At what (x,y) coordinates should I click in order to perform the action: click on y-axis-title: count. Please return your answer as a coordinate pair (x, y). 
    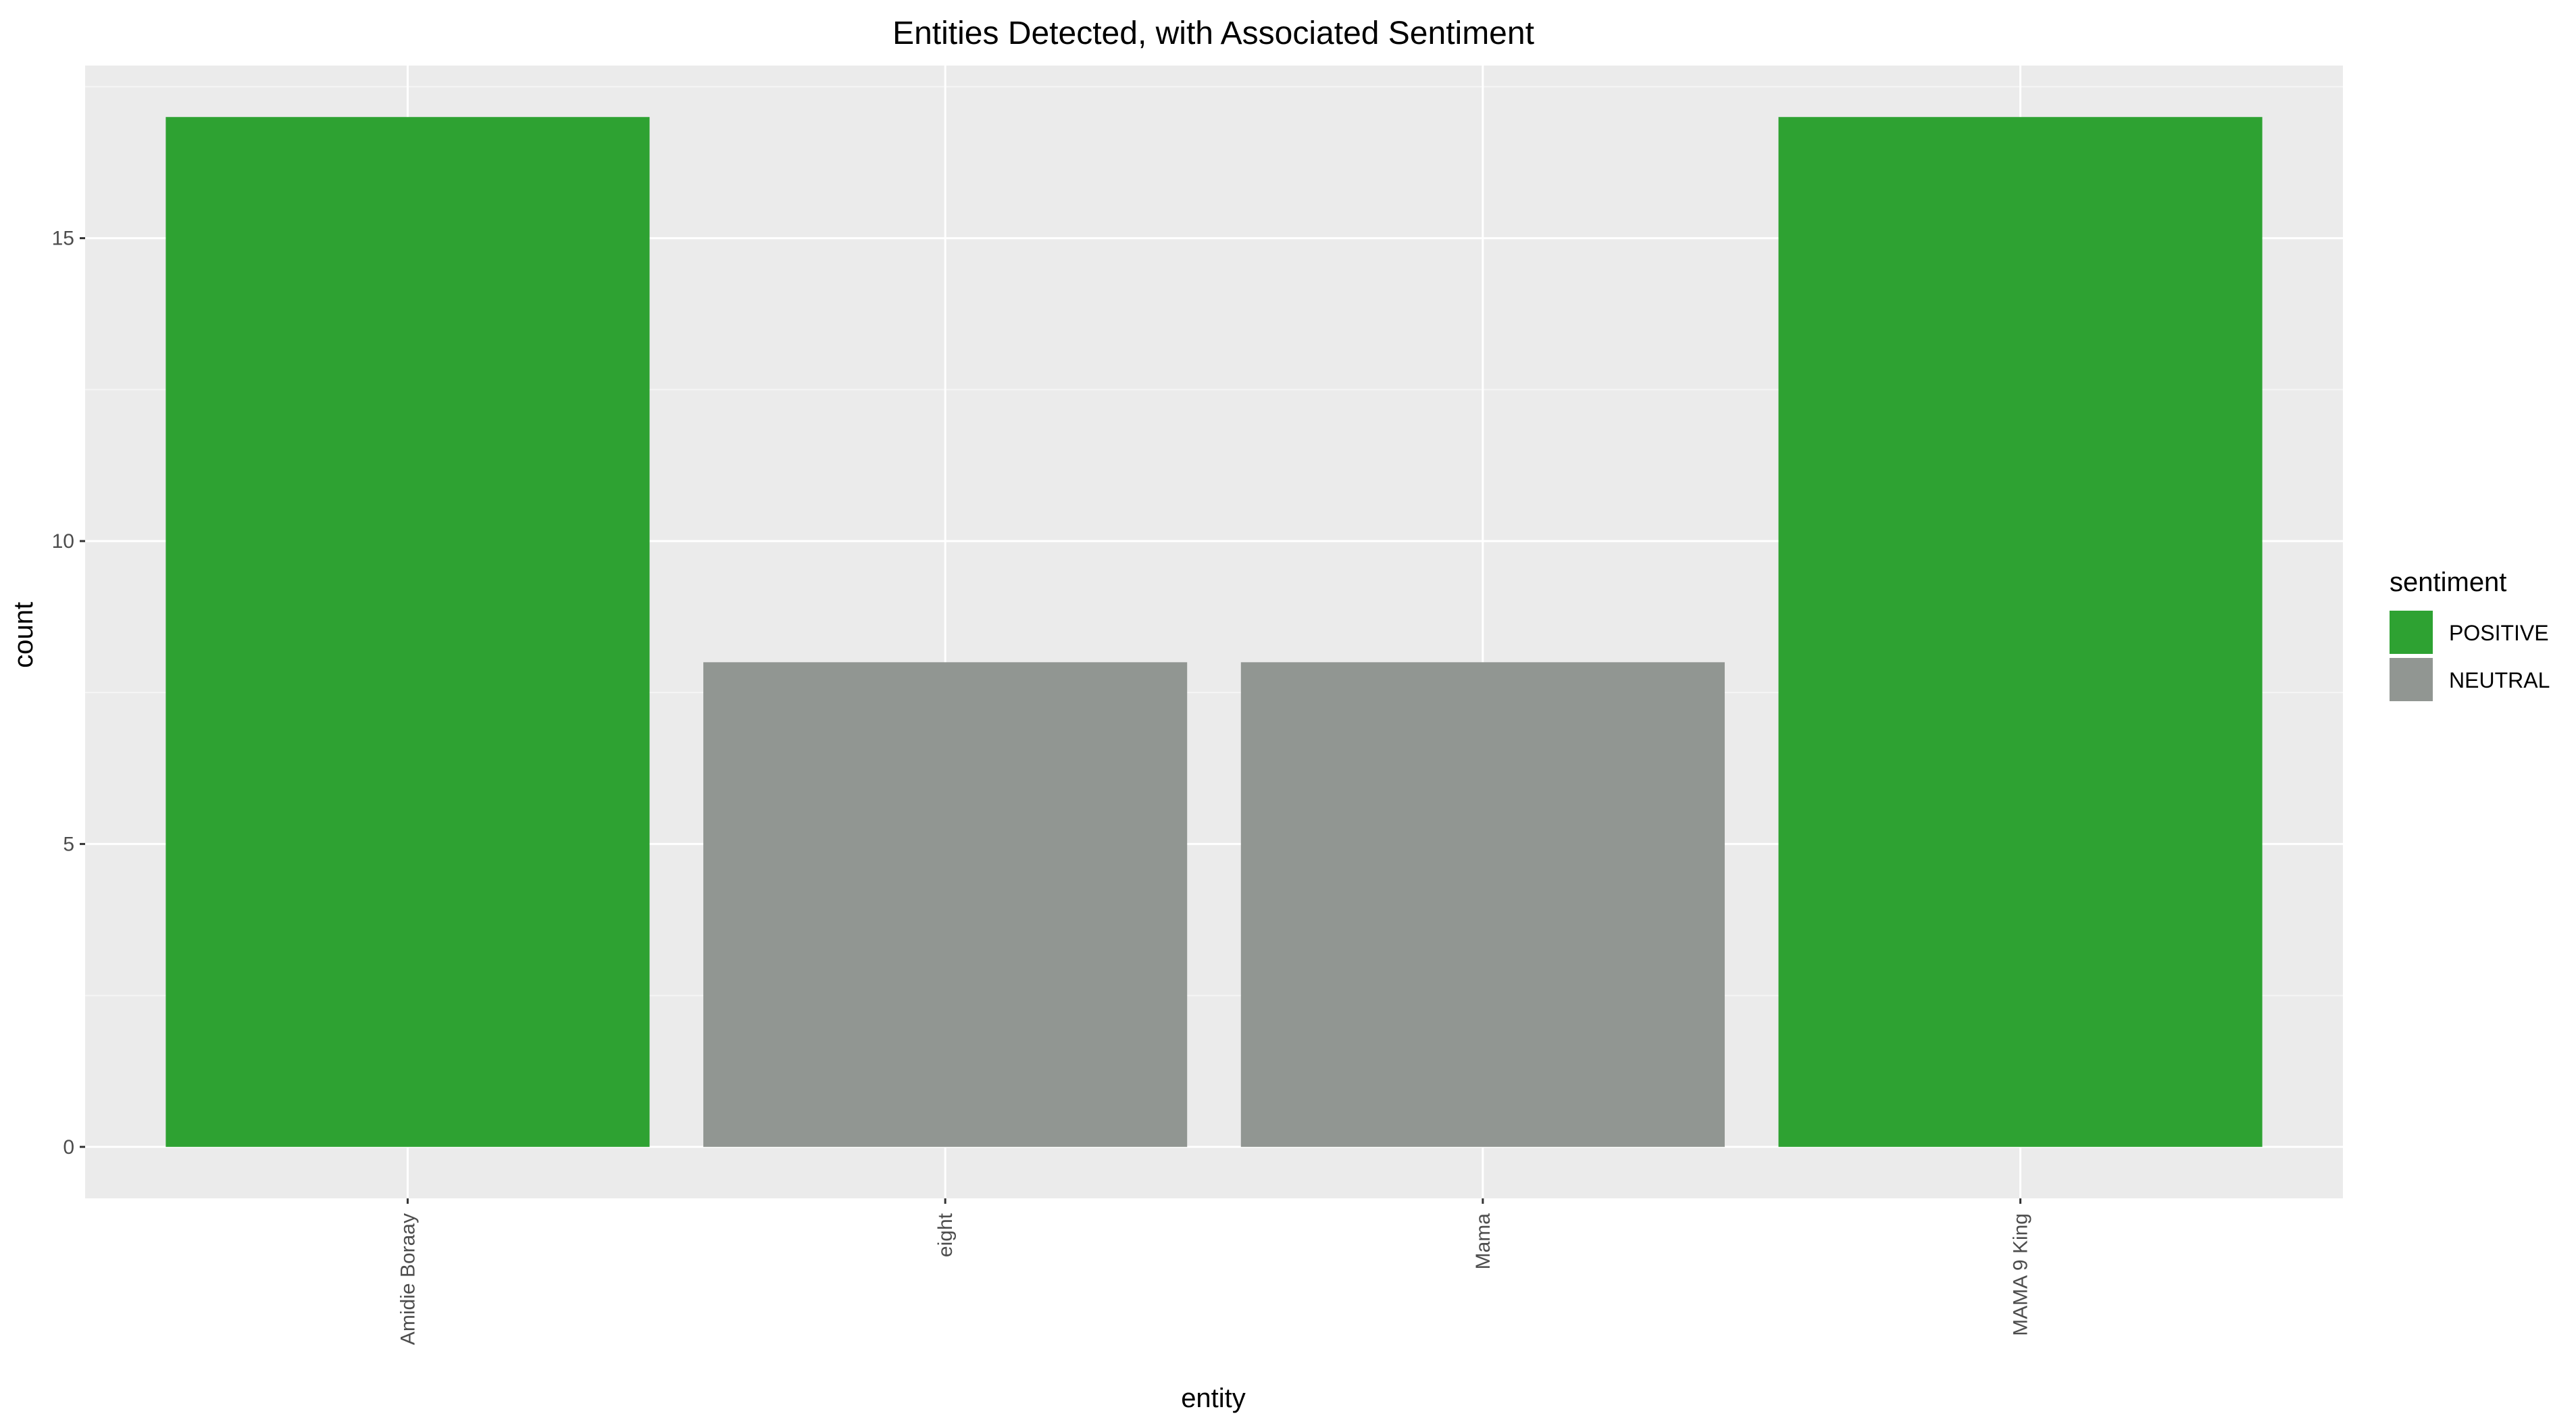
    Looking at the image, I should click on (24, 635).